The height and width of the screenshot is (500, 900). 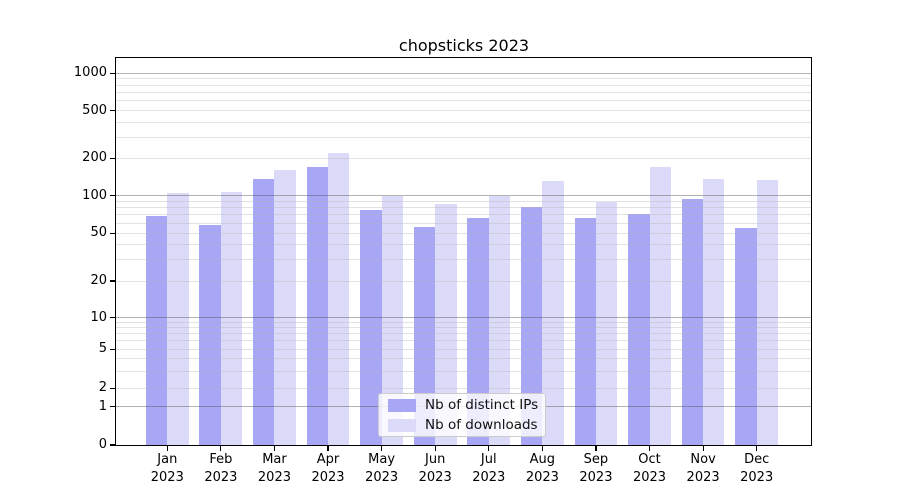 What do you see at coordinates (102, 444) in the screenshot?
I see `y-tick-label: 0` at bounding box center [102, 444].